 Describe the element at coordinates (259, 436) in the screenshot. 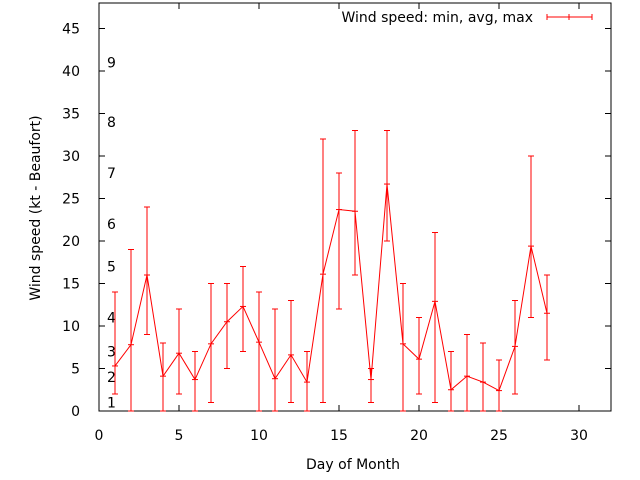

I see `x-tick-label: 10` at that location.